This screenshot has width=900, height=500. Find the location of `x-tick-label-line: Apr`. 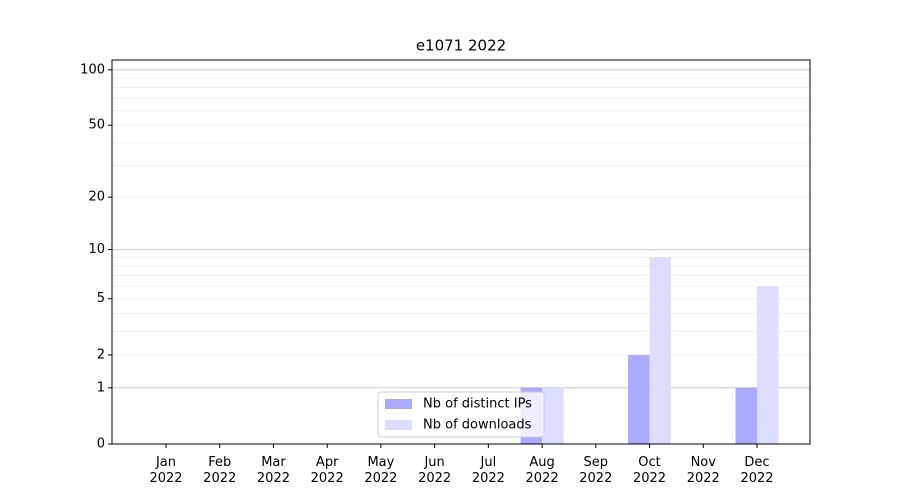

x-tick-label-line: Apr is located at coordinates (327, 462).